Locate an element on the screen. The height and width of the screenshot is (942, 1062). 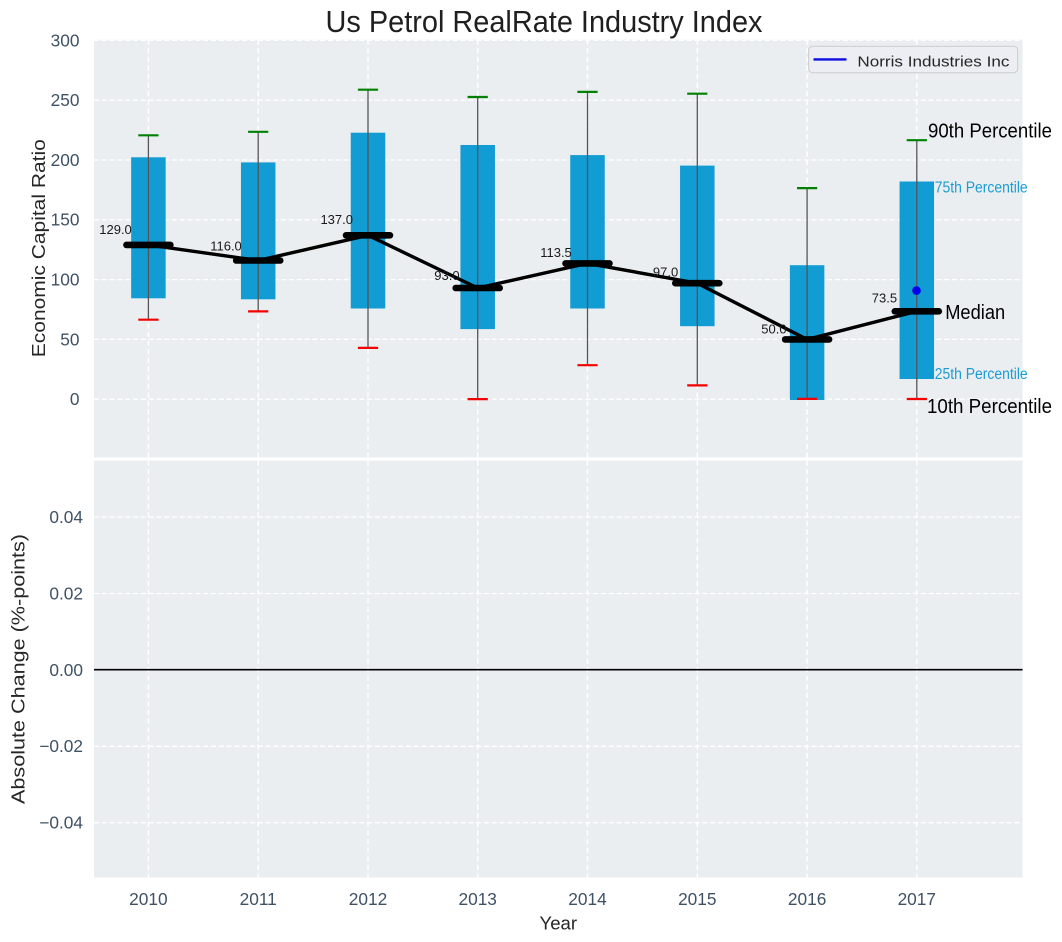
svg-text: 2013 is located at coordinates (477, 899).